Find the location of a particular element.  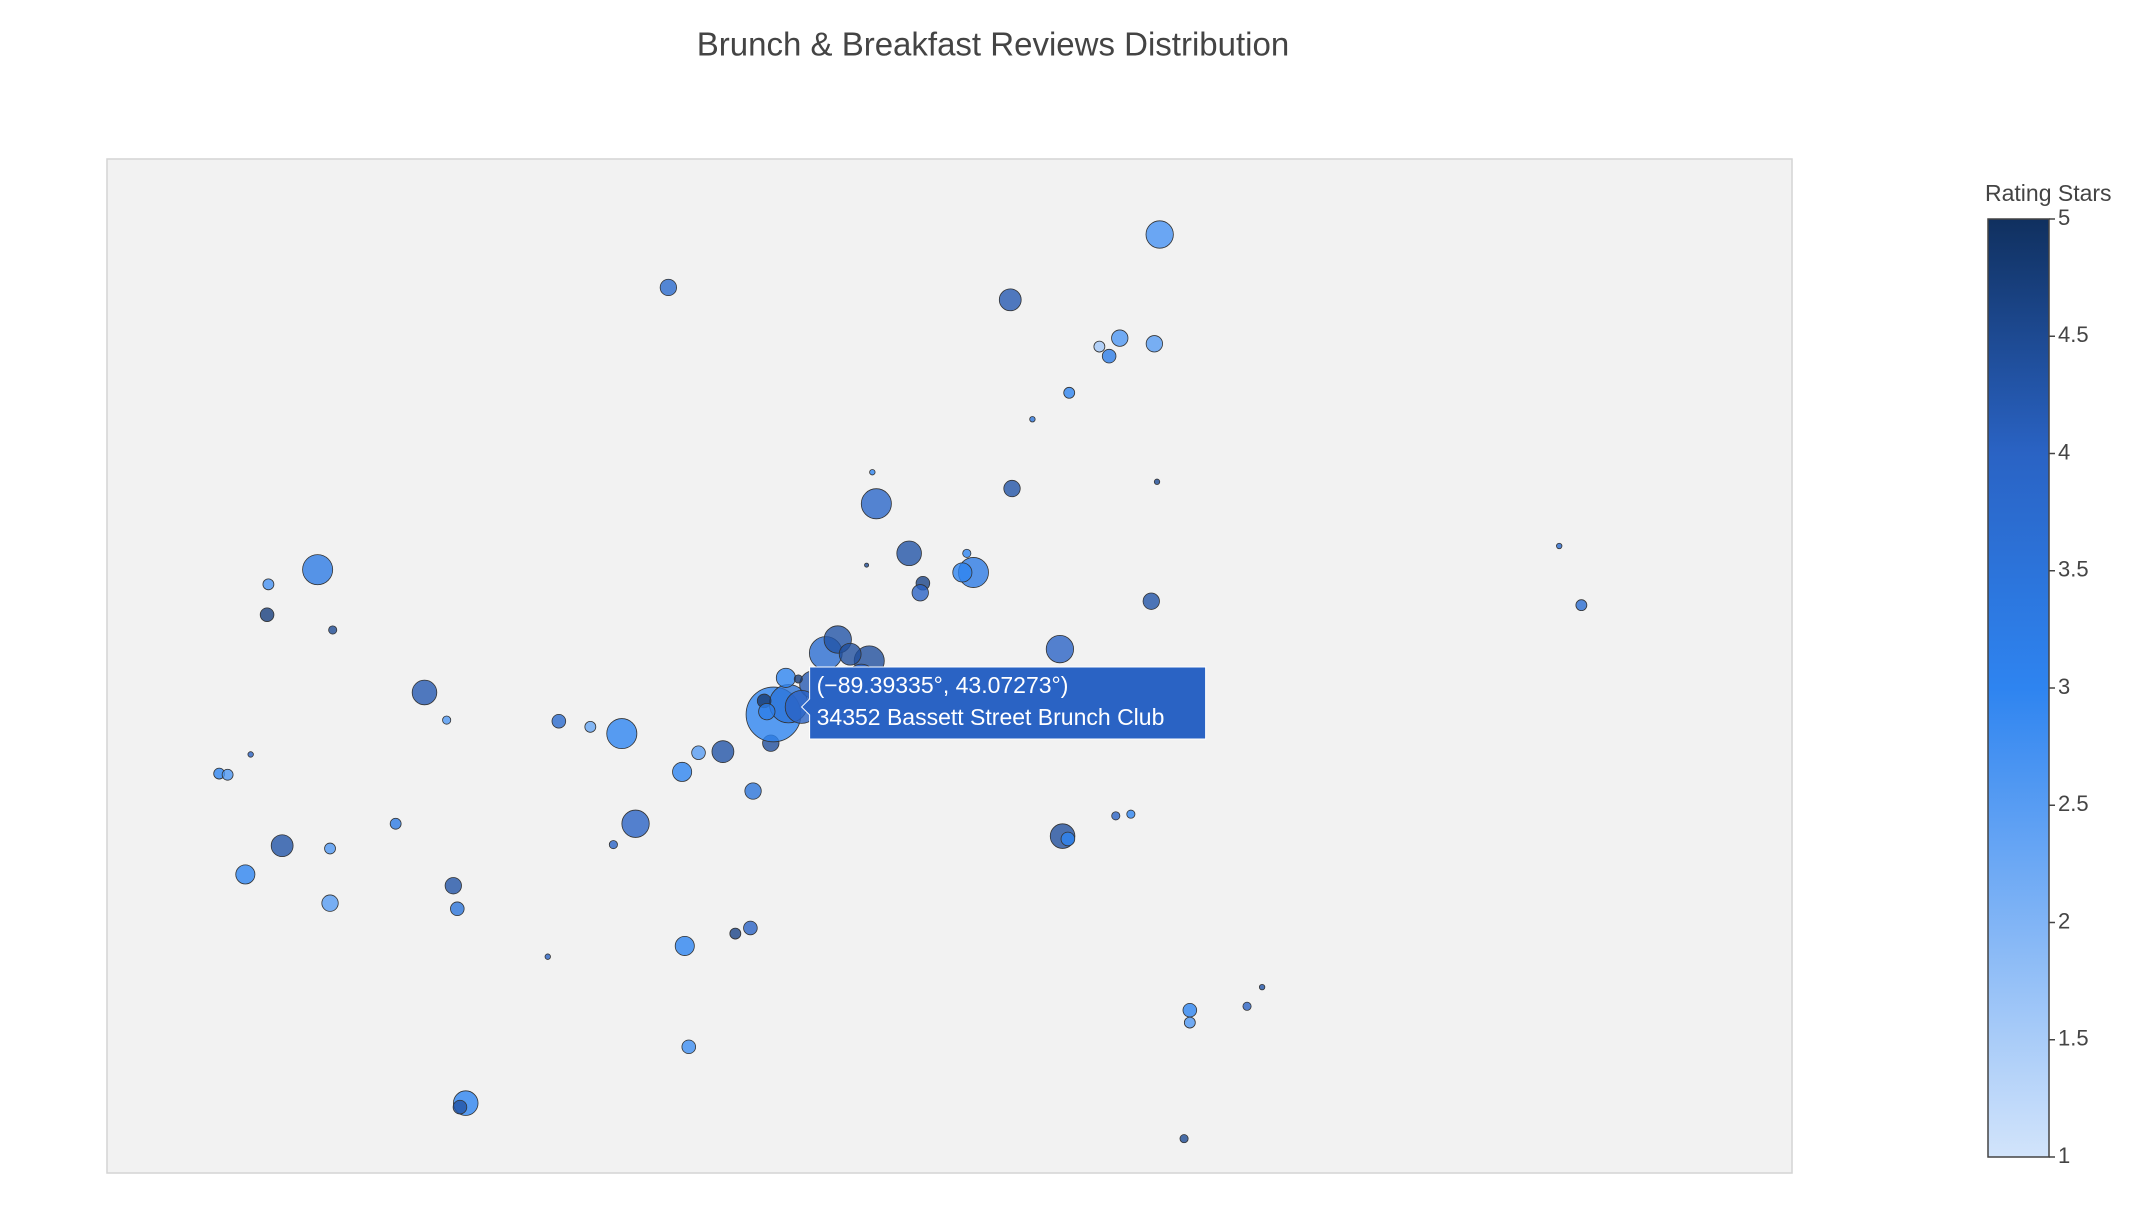

colorbar-tick-label: 2.5 is located at coordinates (2073, 803).